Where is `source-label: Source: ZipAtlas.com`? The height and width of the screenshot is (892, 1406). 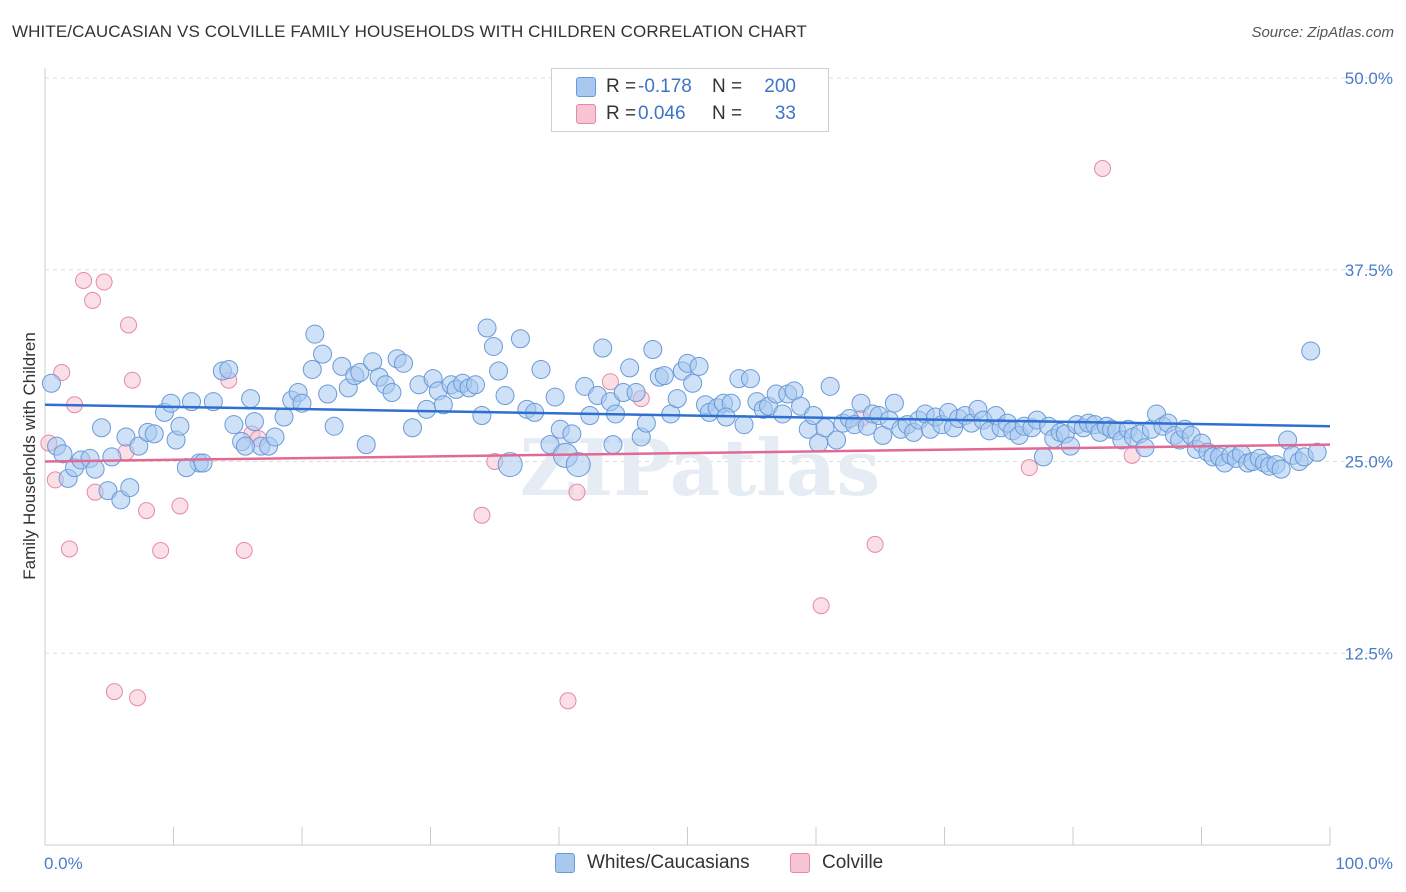 source-label: Source: ZipAtlas.com is located at coordinates (1322, 32).